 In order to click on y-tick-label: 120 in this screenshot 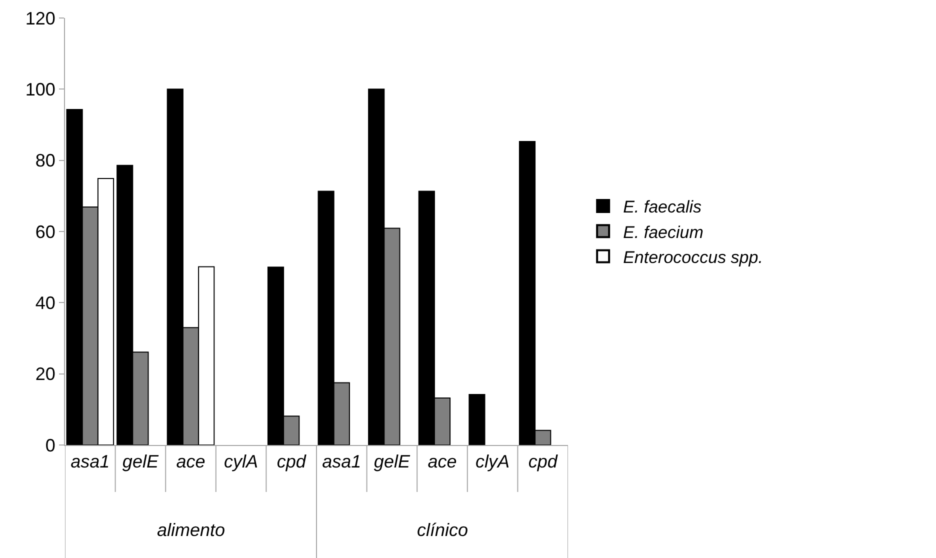, I will do `click(40, 18)`.